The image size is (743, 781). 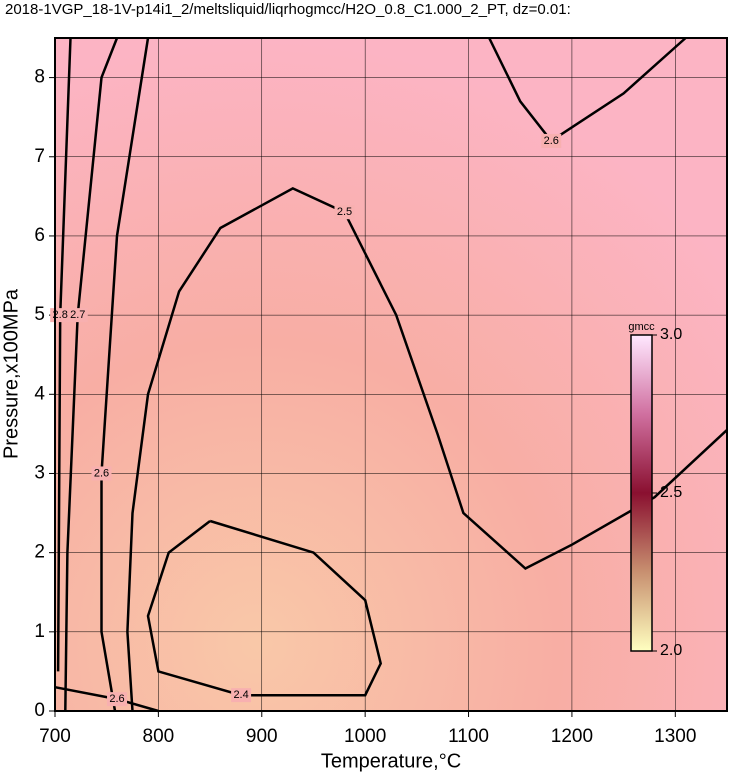 I want to click on contour-label: 2.5, so click(x=344, y=212).